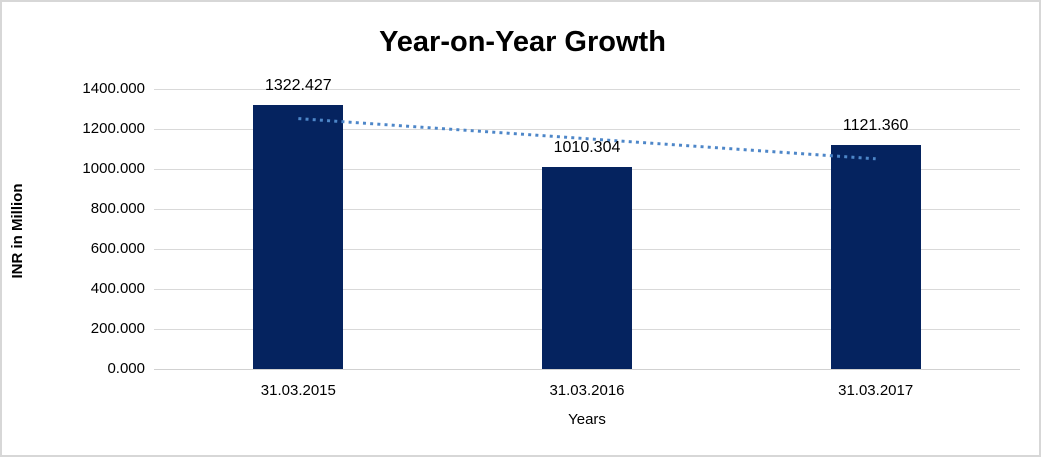 The width and height of the screenshot is (1041, 457). What do you see at coordinates (587, 390) in the screenshot?
I see `x-tick-label: 31.03.2016` at bounding box center [587, 390].